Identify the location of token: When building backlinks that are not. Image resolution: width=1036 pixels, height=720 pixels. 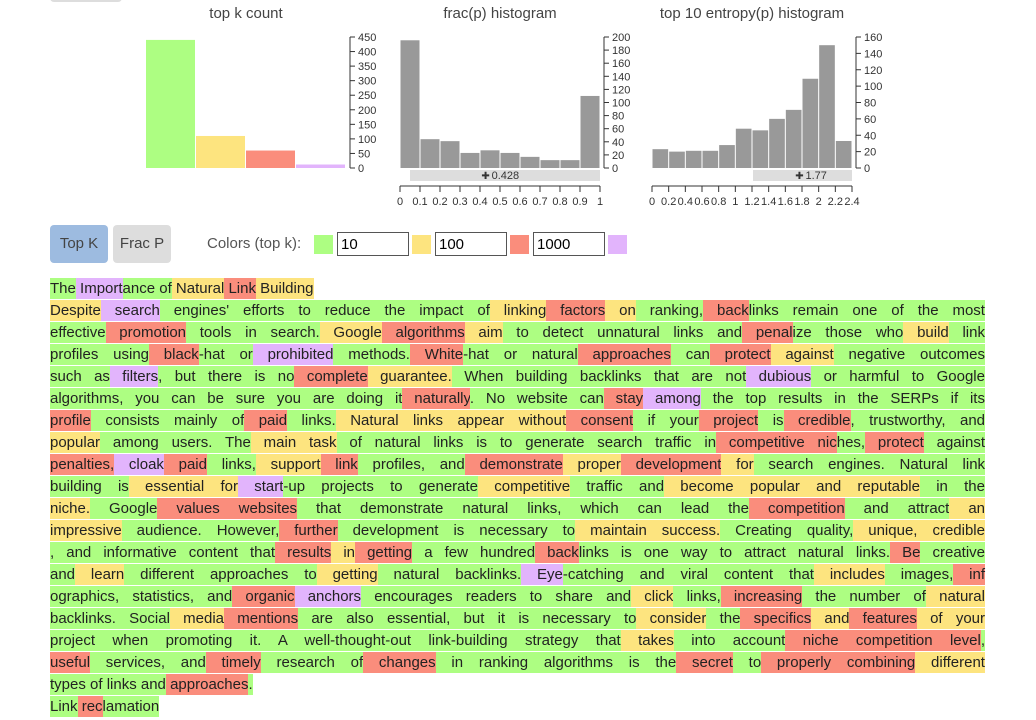
(599, 376).